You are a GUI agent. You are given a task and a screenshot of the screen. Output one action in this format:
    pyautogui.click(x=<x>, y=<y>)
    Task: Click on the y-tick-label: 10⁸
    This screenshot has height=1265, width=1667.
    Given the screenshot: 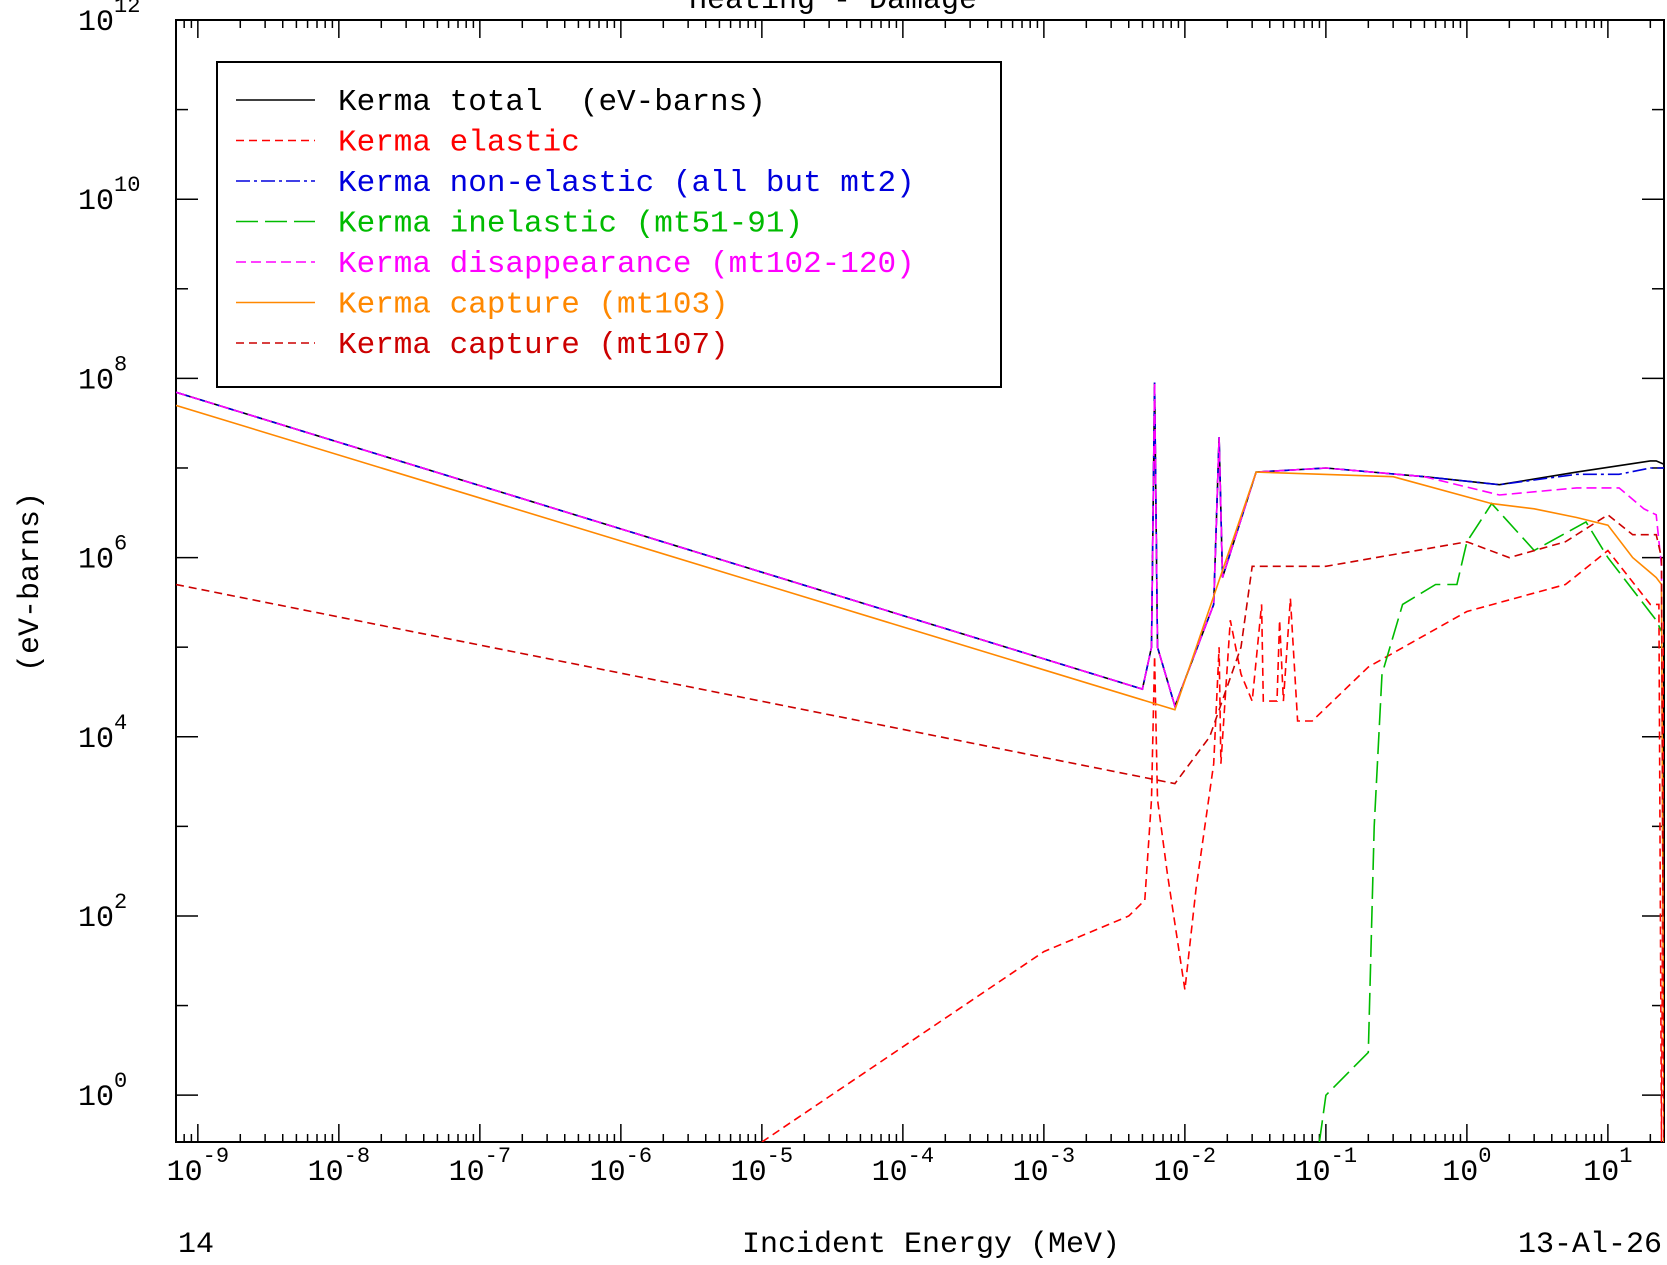 What is the action you would take?
    pyautogui.click(x=102, y=375)
    